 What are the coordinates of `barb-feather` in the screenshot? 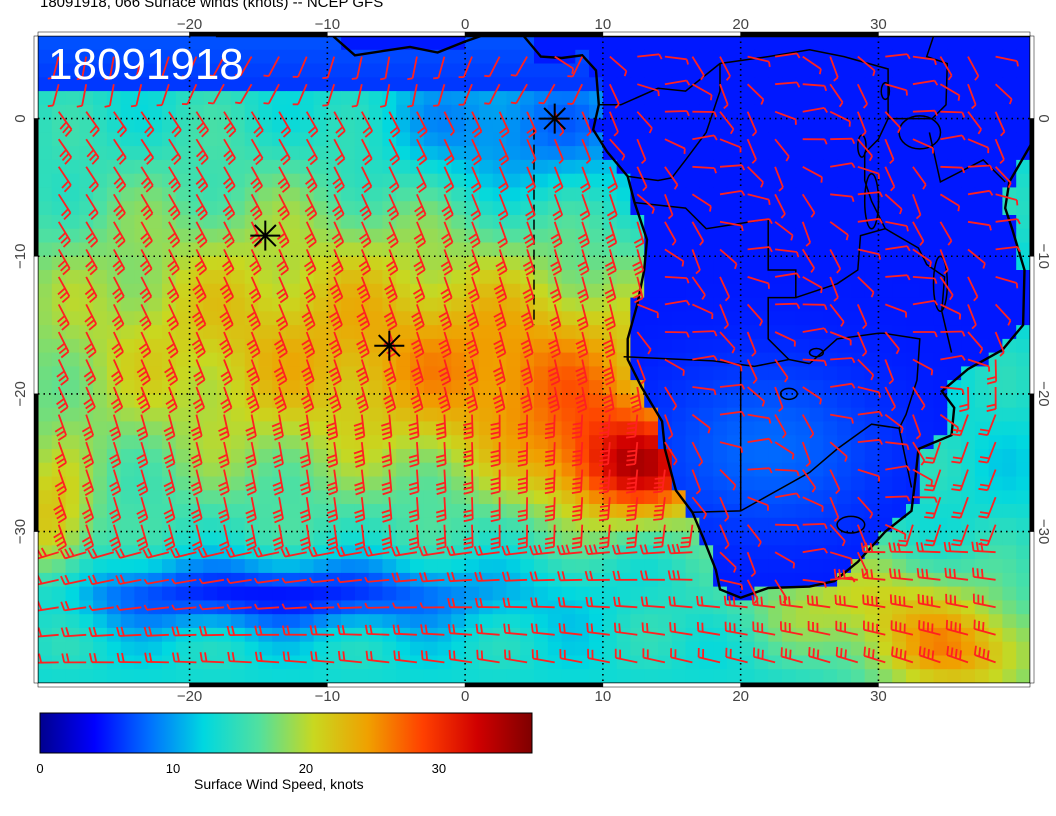 It's located at (266, 103).